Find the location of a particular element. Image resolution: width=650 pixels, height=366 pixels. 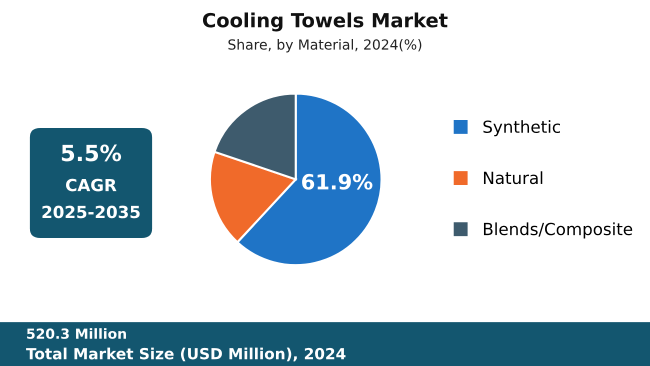

legend-label: Natural is located at coordinates (513, 177).